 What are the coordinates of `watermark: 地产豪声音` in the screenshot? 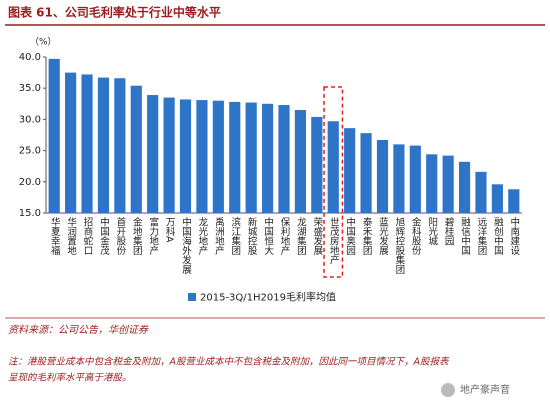 It's located at (485, 389).